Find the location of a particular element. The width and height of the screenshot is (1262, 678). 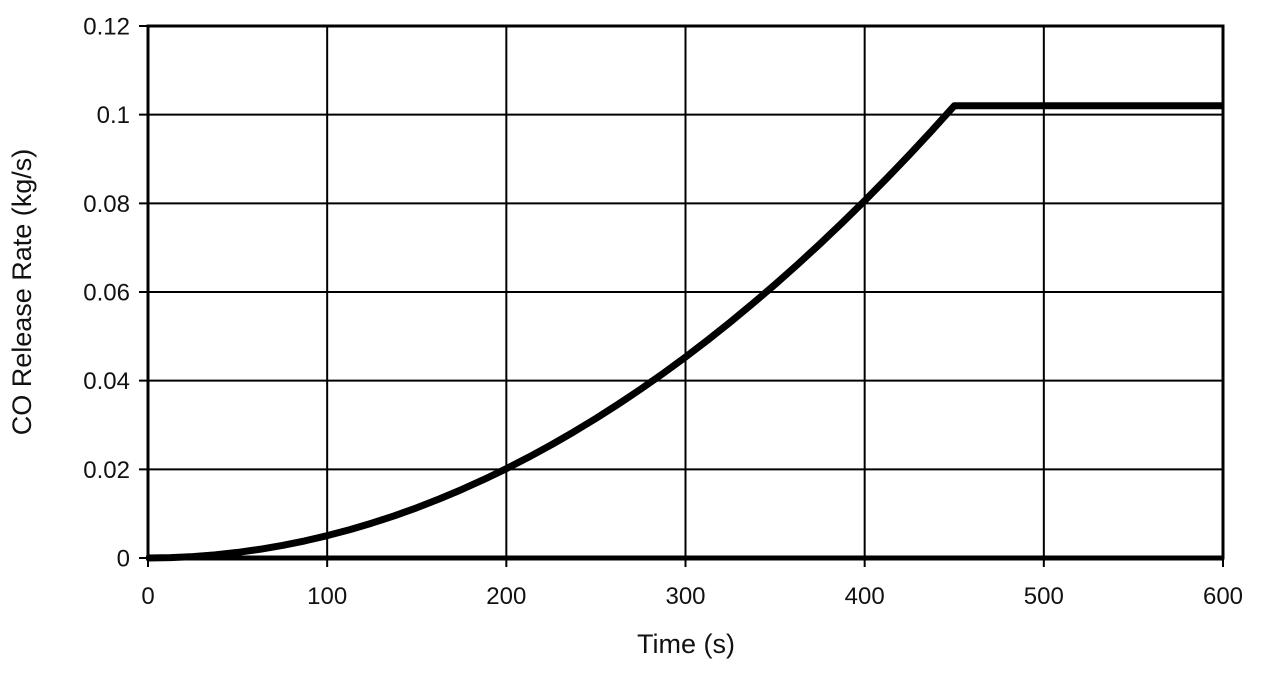

y-tick-label: 0.12 is located at coordinates (106, 27).